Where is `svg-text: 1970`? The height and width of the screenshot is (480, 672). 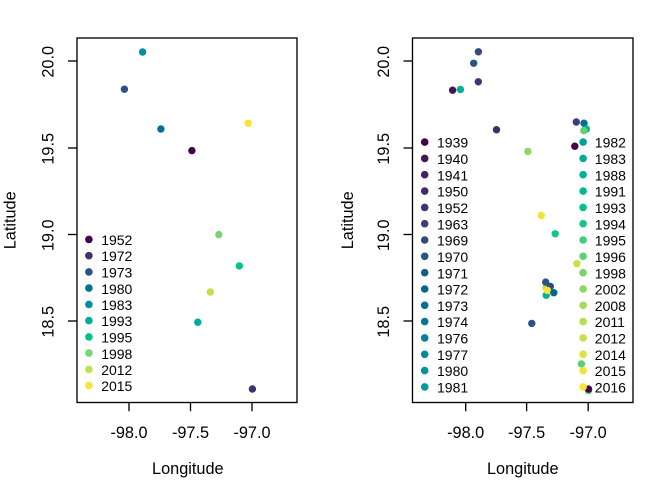 svg-text: 1970 is located at coordinates (452, 257).